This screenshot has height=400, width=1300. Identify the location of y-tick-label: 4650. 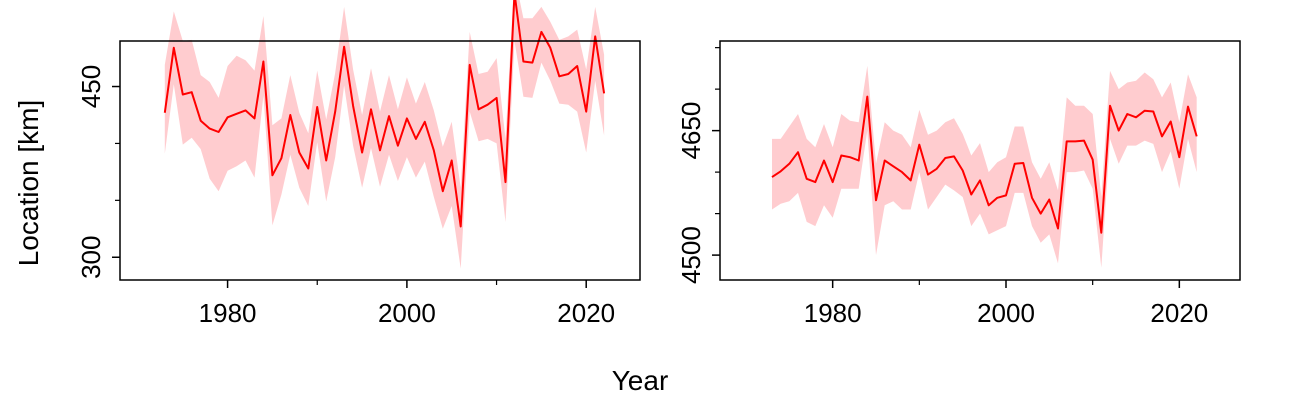
(691, 131).